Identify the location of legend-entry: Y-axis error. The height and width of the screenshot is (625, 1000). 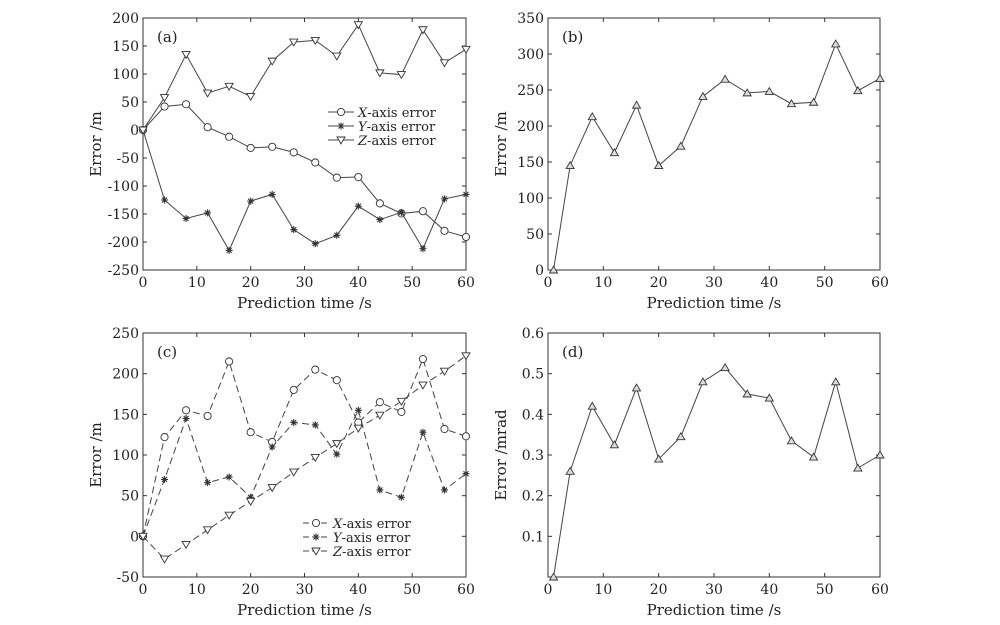
(372, 538).